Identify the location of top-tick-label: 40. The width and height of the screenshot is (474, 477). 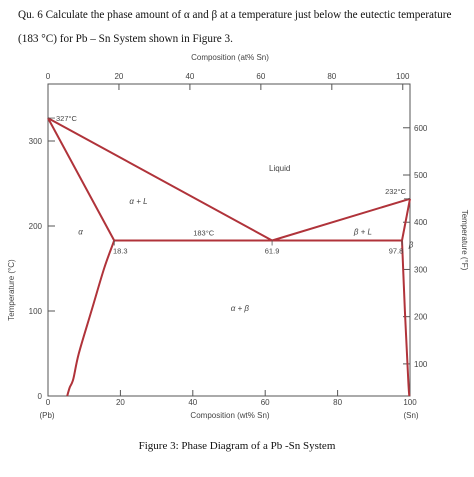
(189, 76).